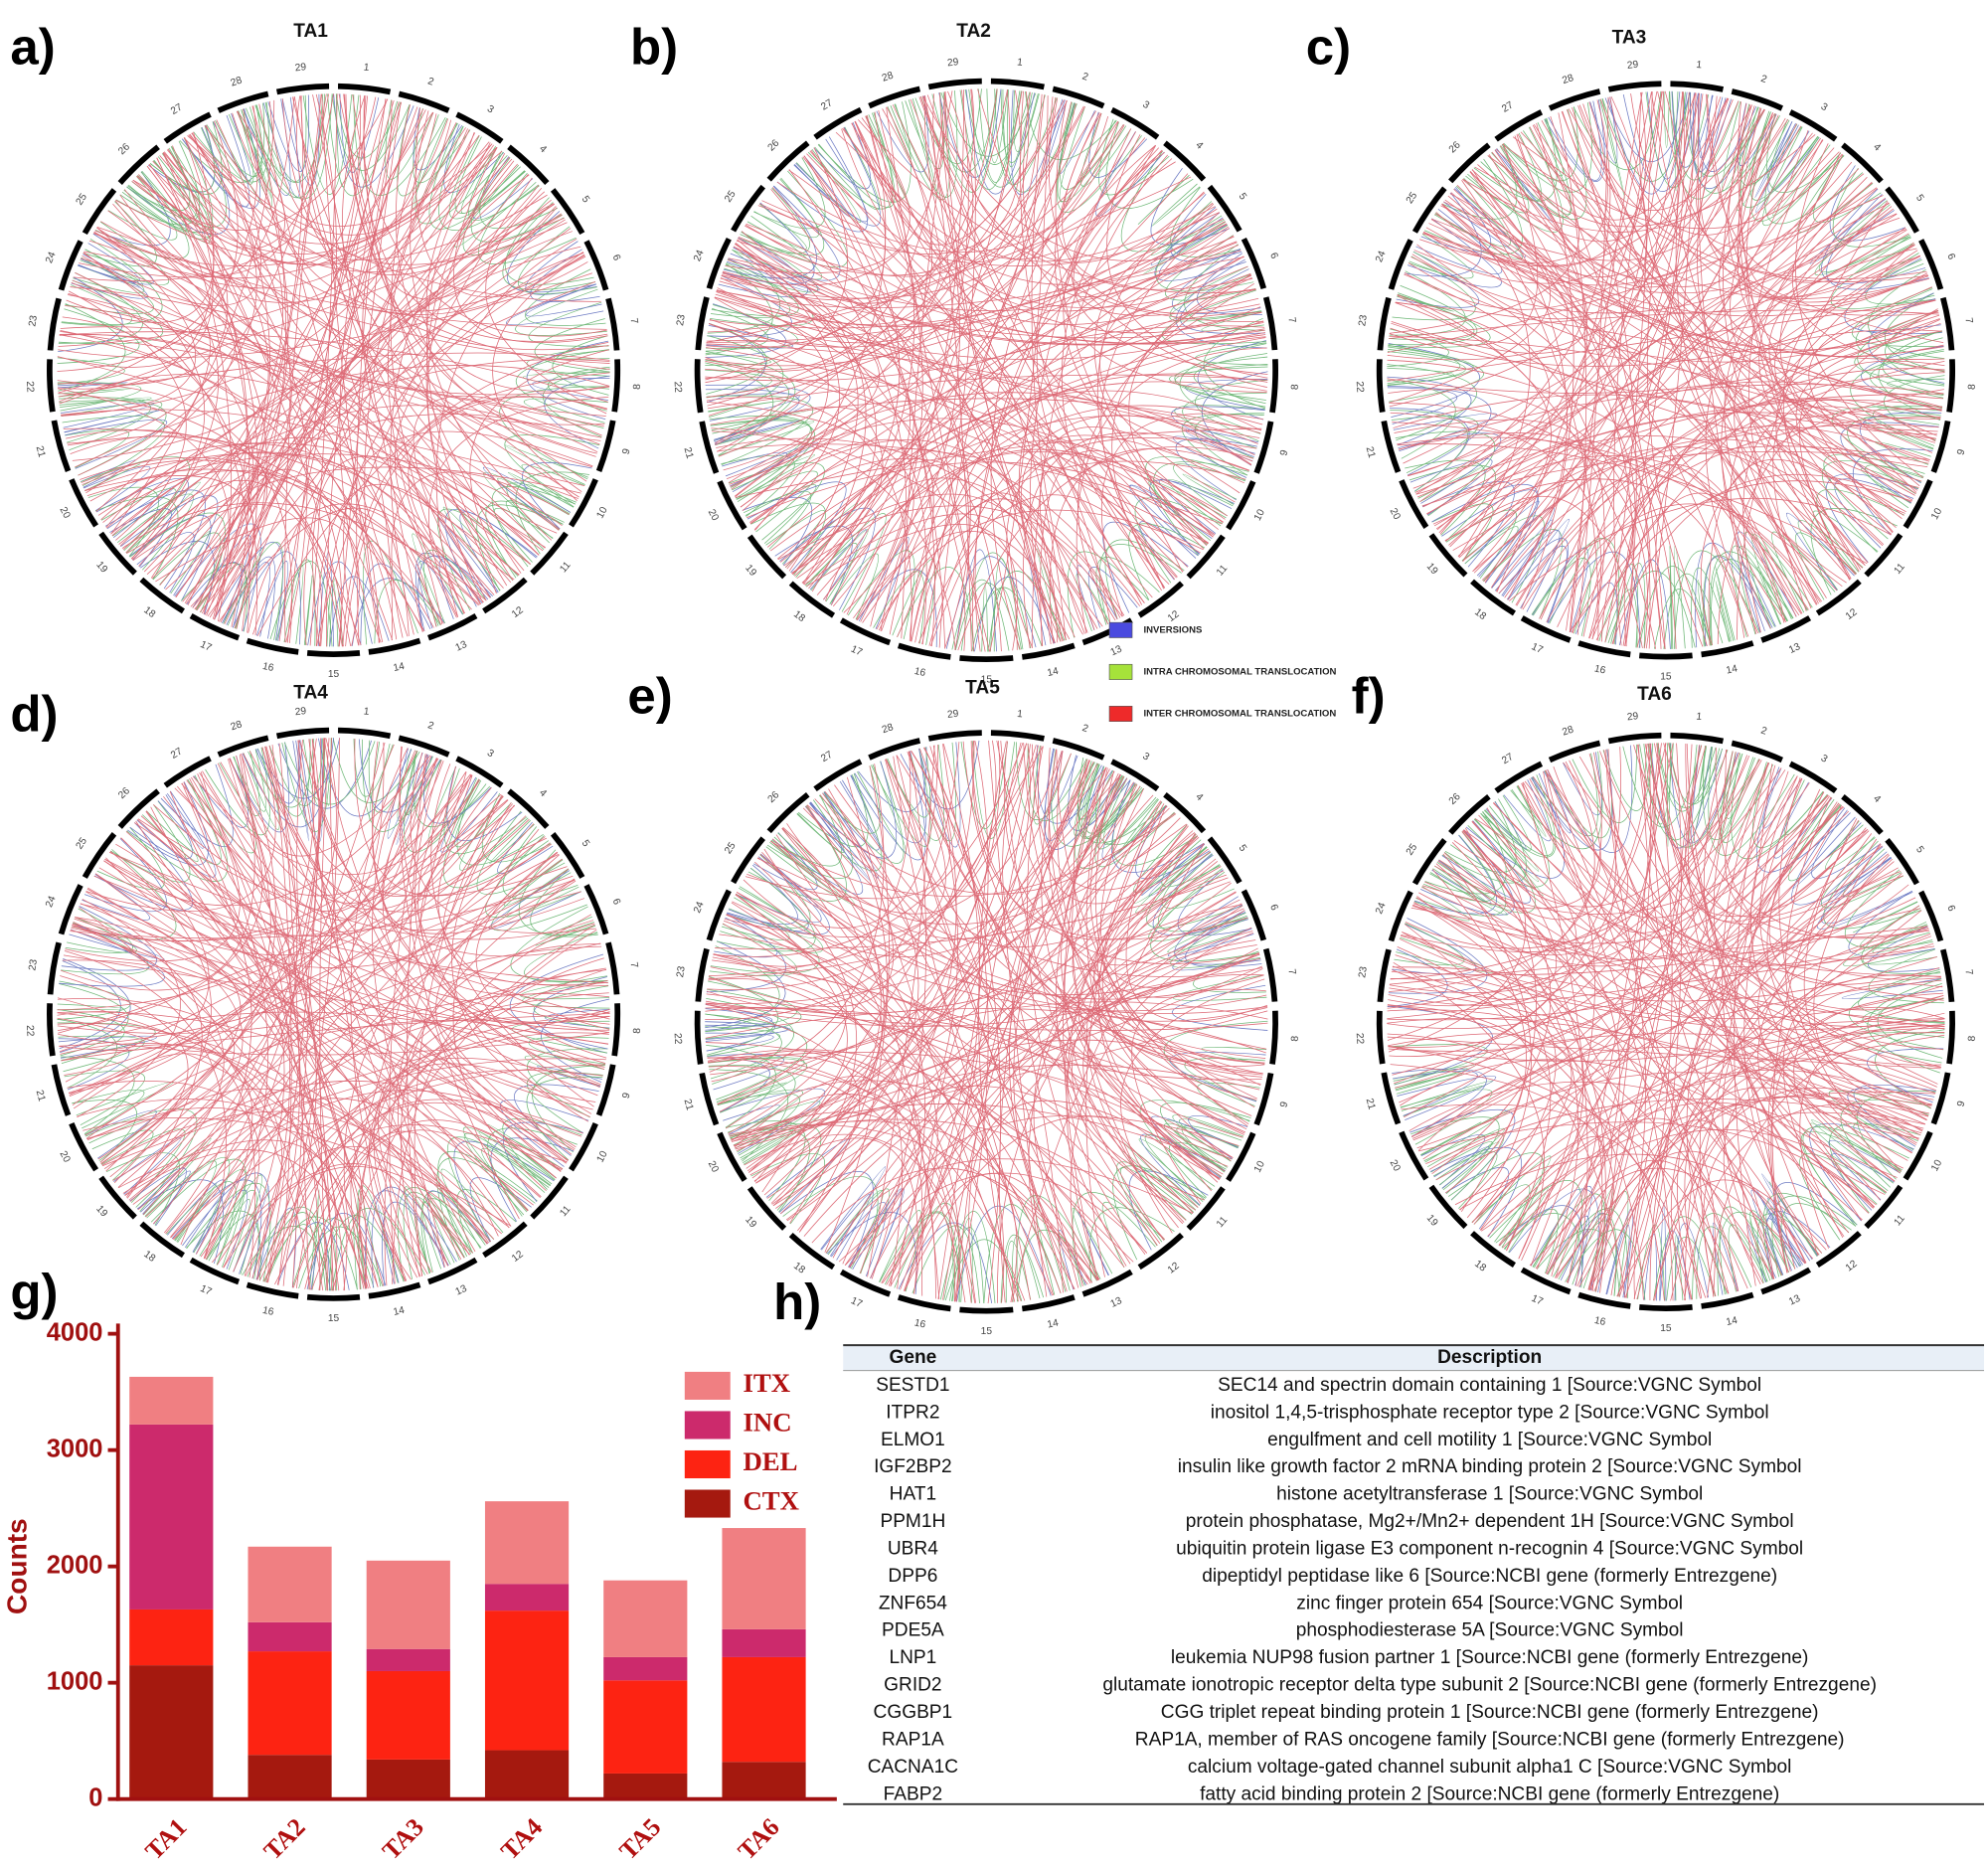  What do you see at coordinates (171, 1732) in the screenshot?
I see `bar-segment` at bounding box center [171, 1732].